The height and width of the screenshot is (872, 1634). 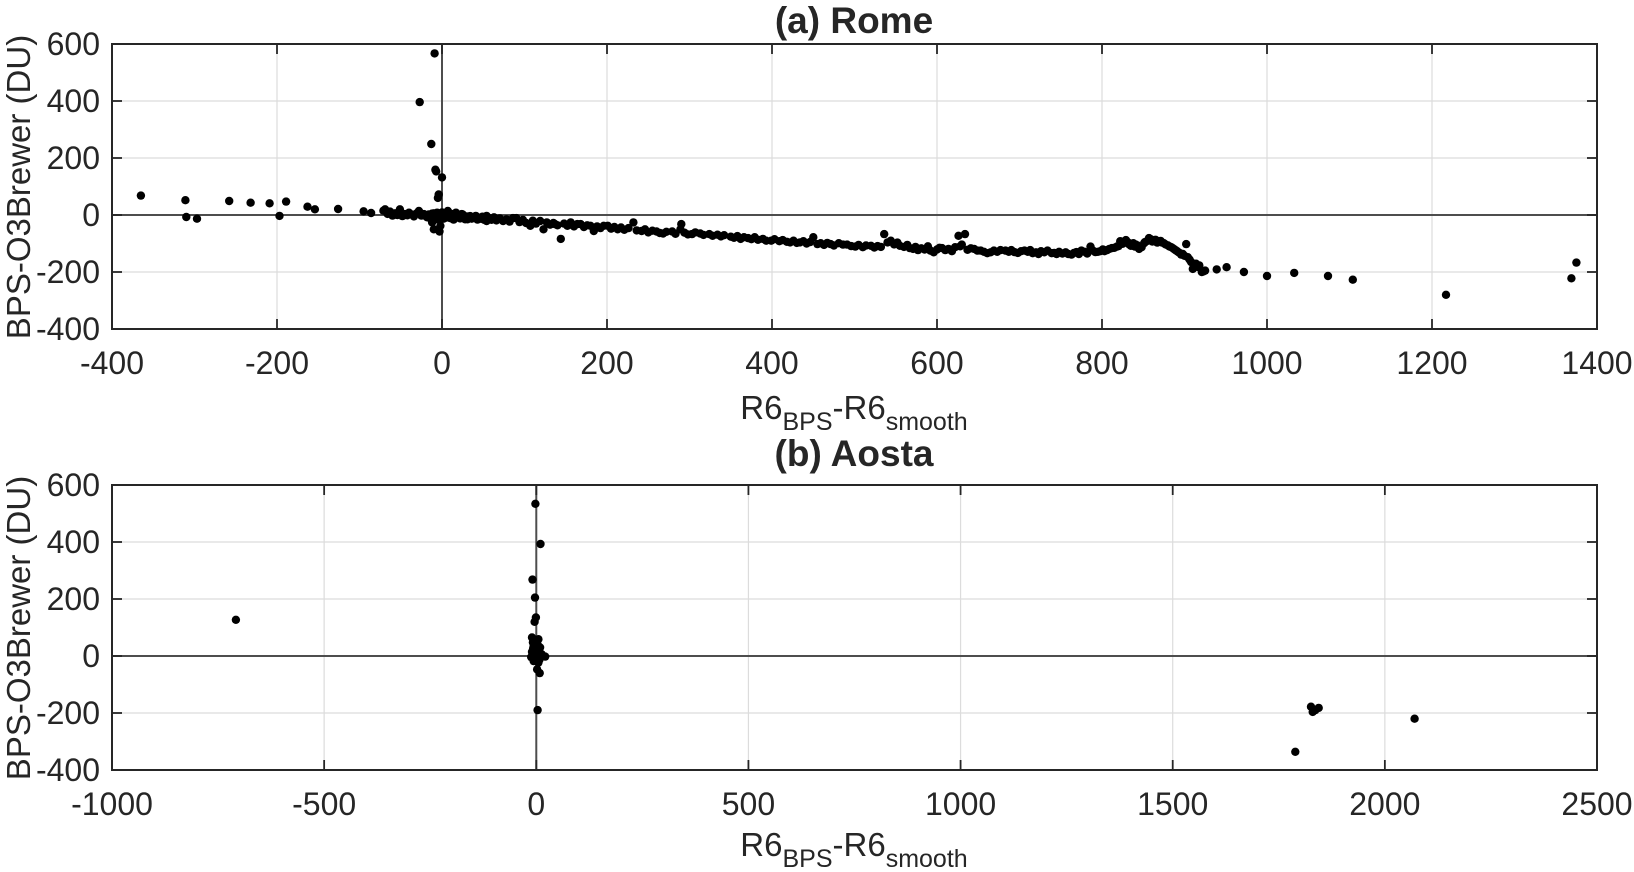 I want to click on plot-a-ylabel: BPS-O3Brewer (DU), so click(x=18, y=187).